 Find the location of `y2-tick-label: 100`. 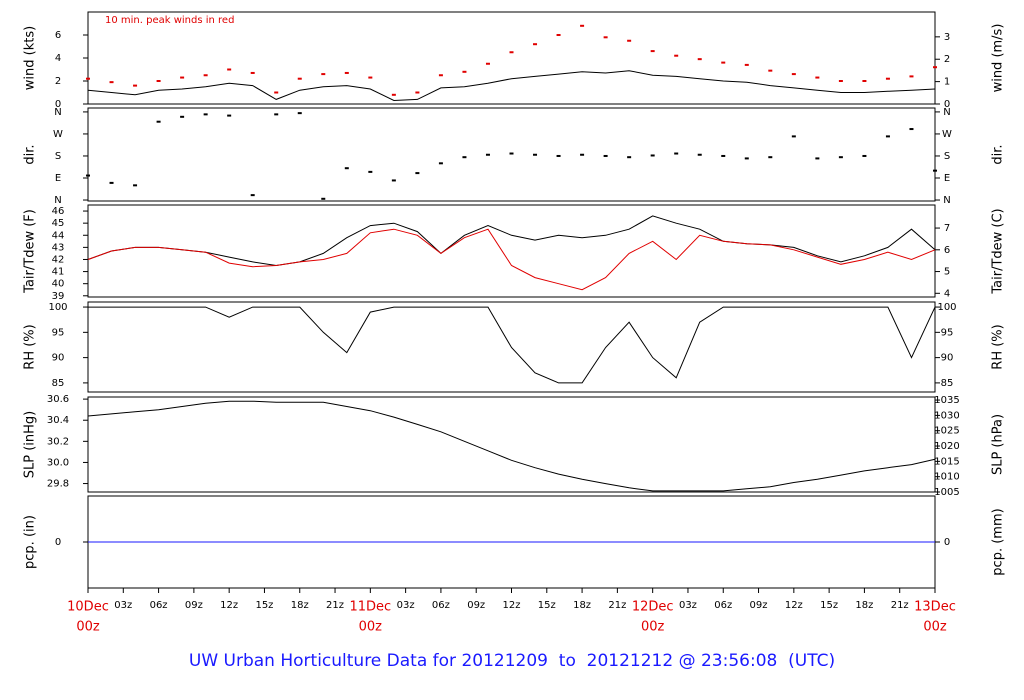

y2-tick-label: 100 is located at coordinates (946, 307).